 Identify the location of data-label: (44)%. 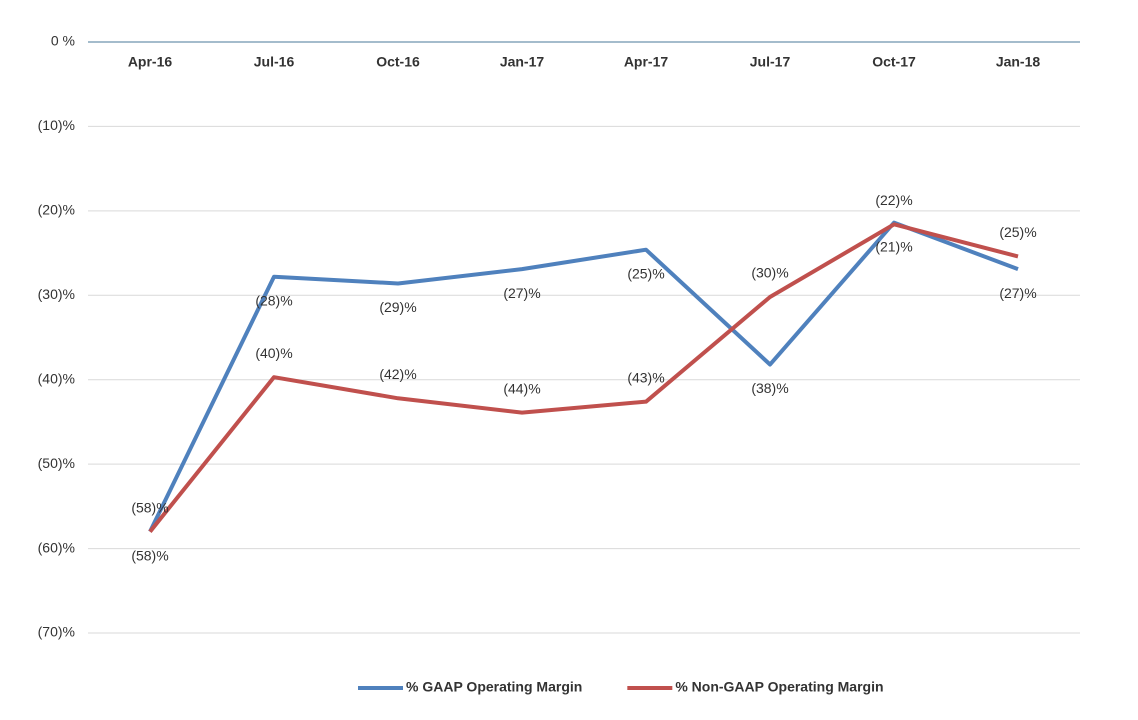
(521, 388).